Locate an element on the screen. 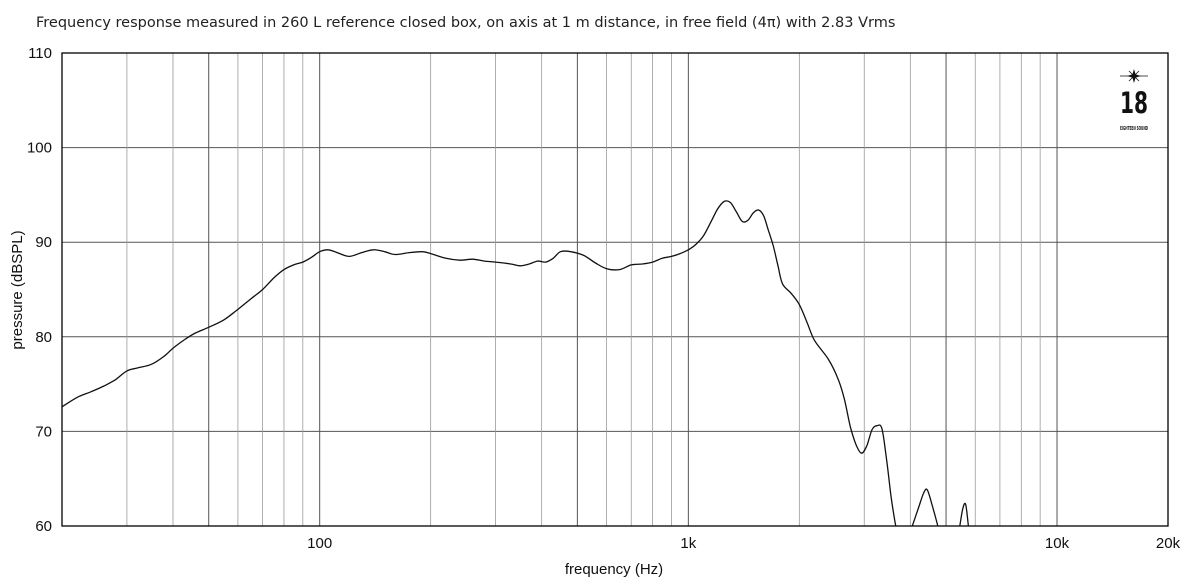 This screenshot has width=1200, height=583. y-axis-ticks: 60 70 80 90 100 110 is located at coordinates (39, 290).